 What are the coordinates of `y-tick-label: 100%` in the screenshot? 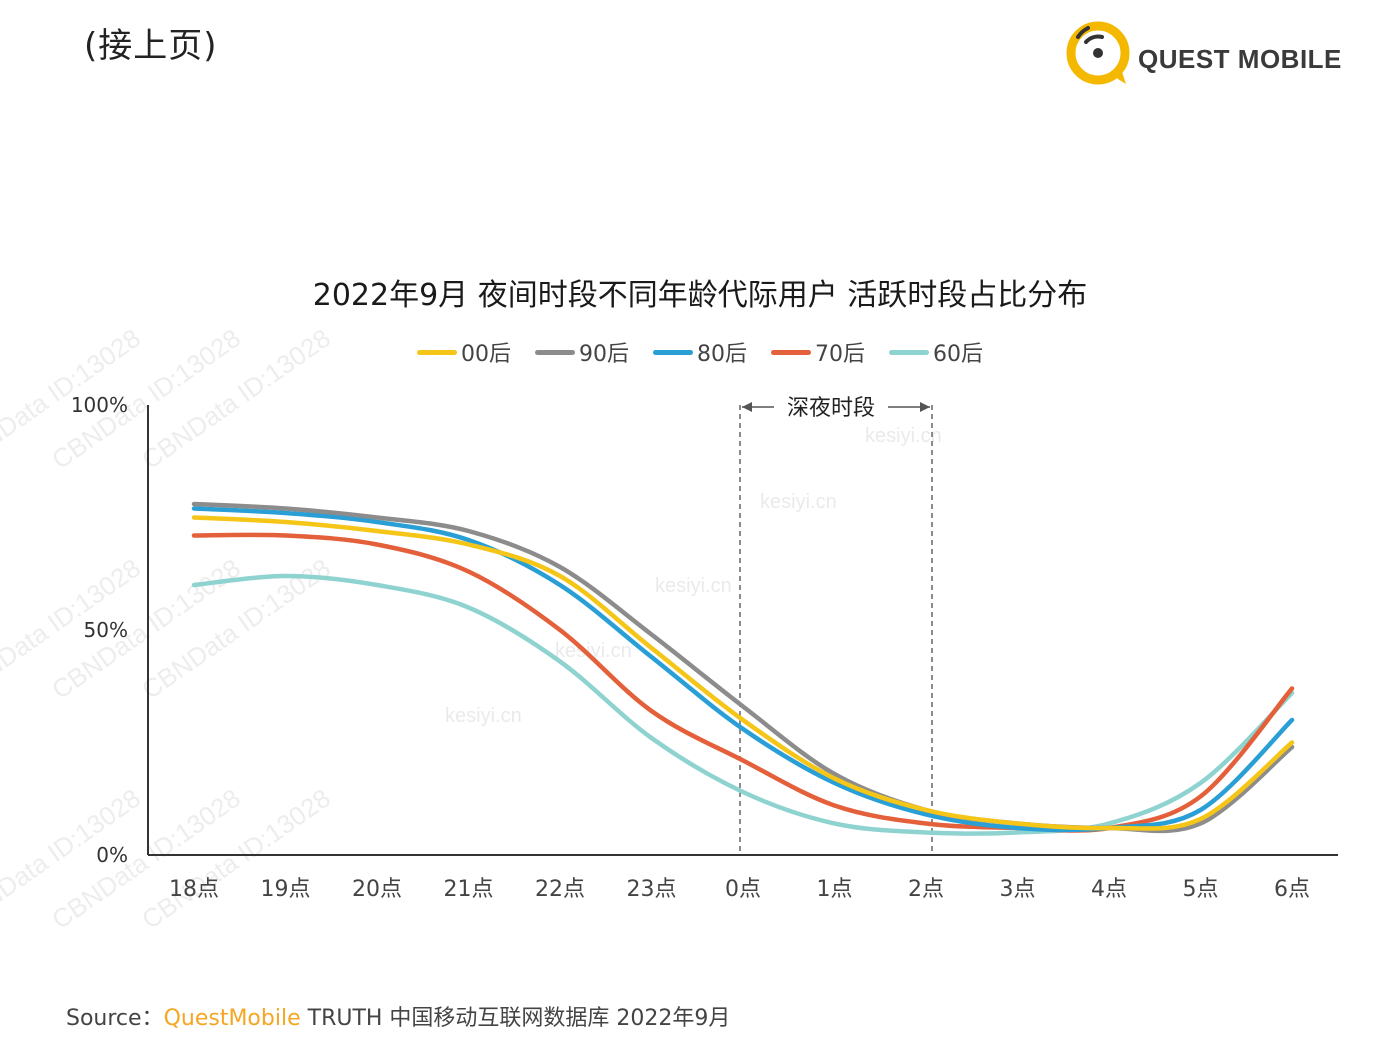 It's located at (99, 405).